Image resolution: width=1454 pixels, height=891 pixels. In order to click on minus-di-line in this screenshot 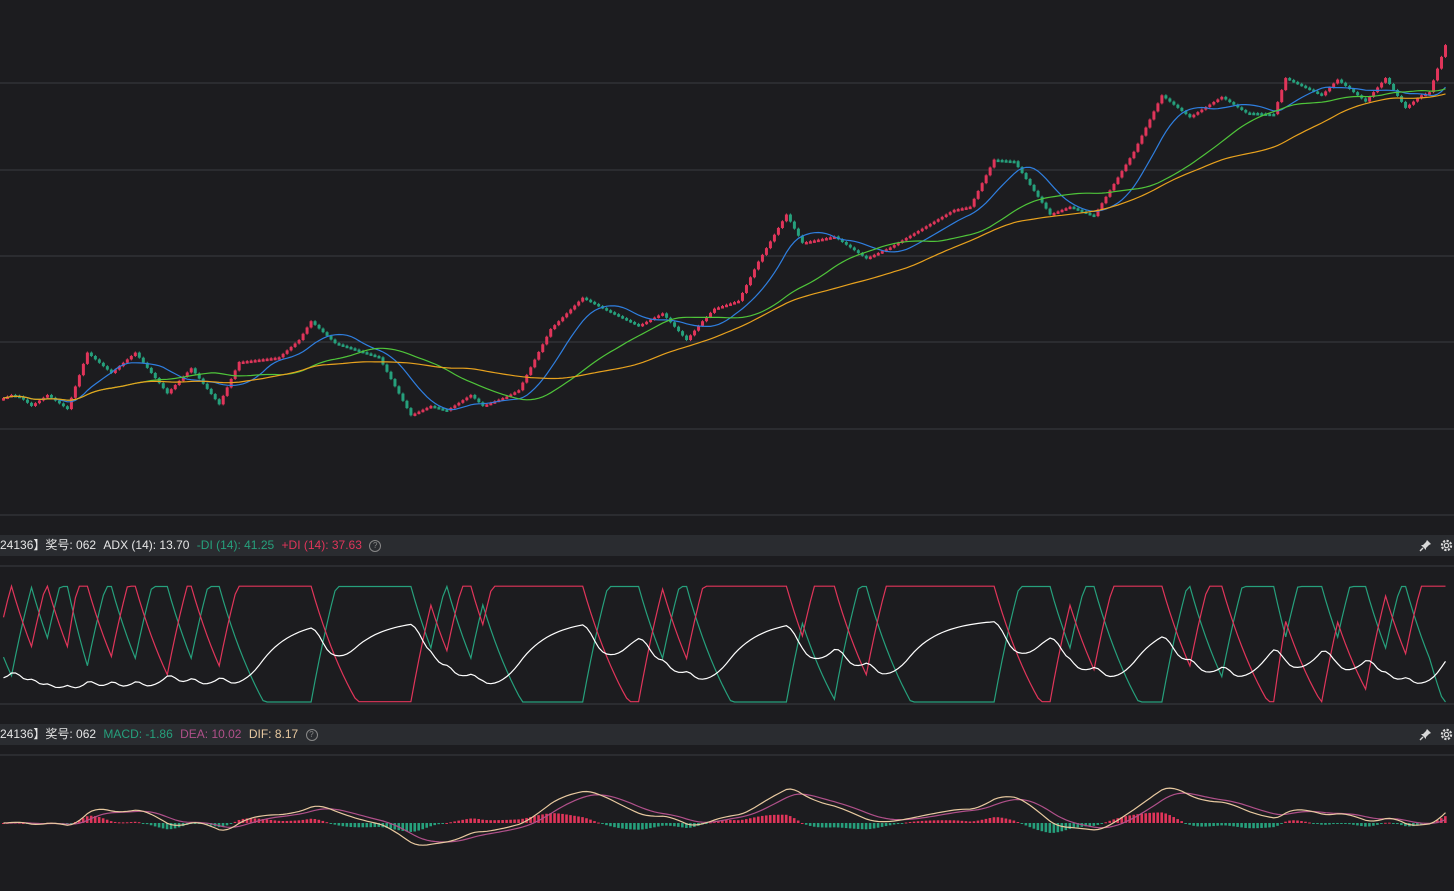, I will do `click(724, 643)`.